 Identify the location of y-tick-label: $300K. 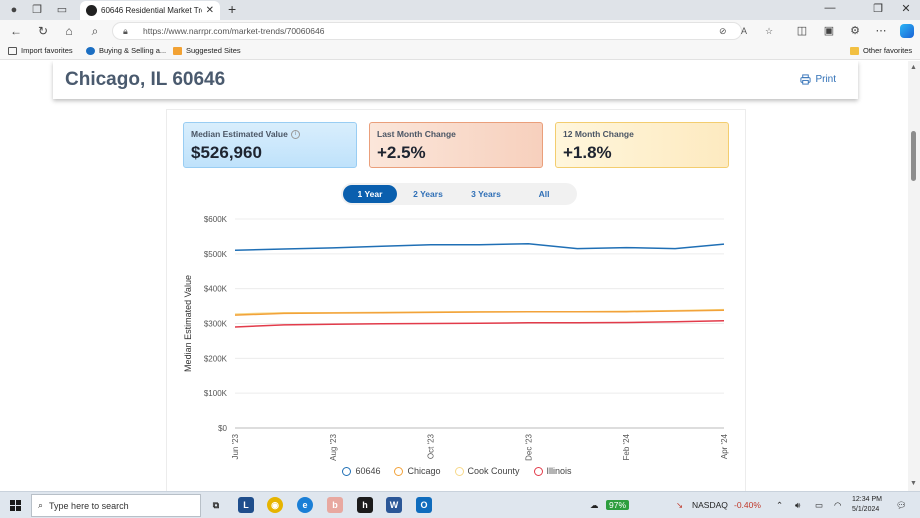
(216, 324).